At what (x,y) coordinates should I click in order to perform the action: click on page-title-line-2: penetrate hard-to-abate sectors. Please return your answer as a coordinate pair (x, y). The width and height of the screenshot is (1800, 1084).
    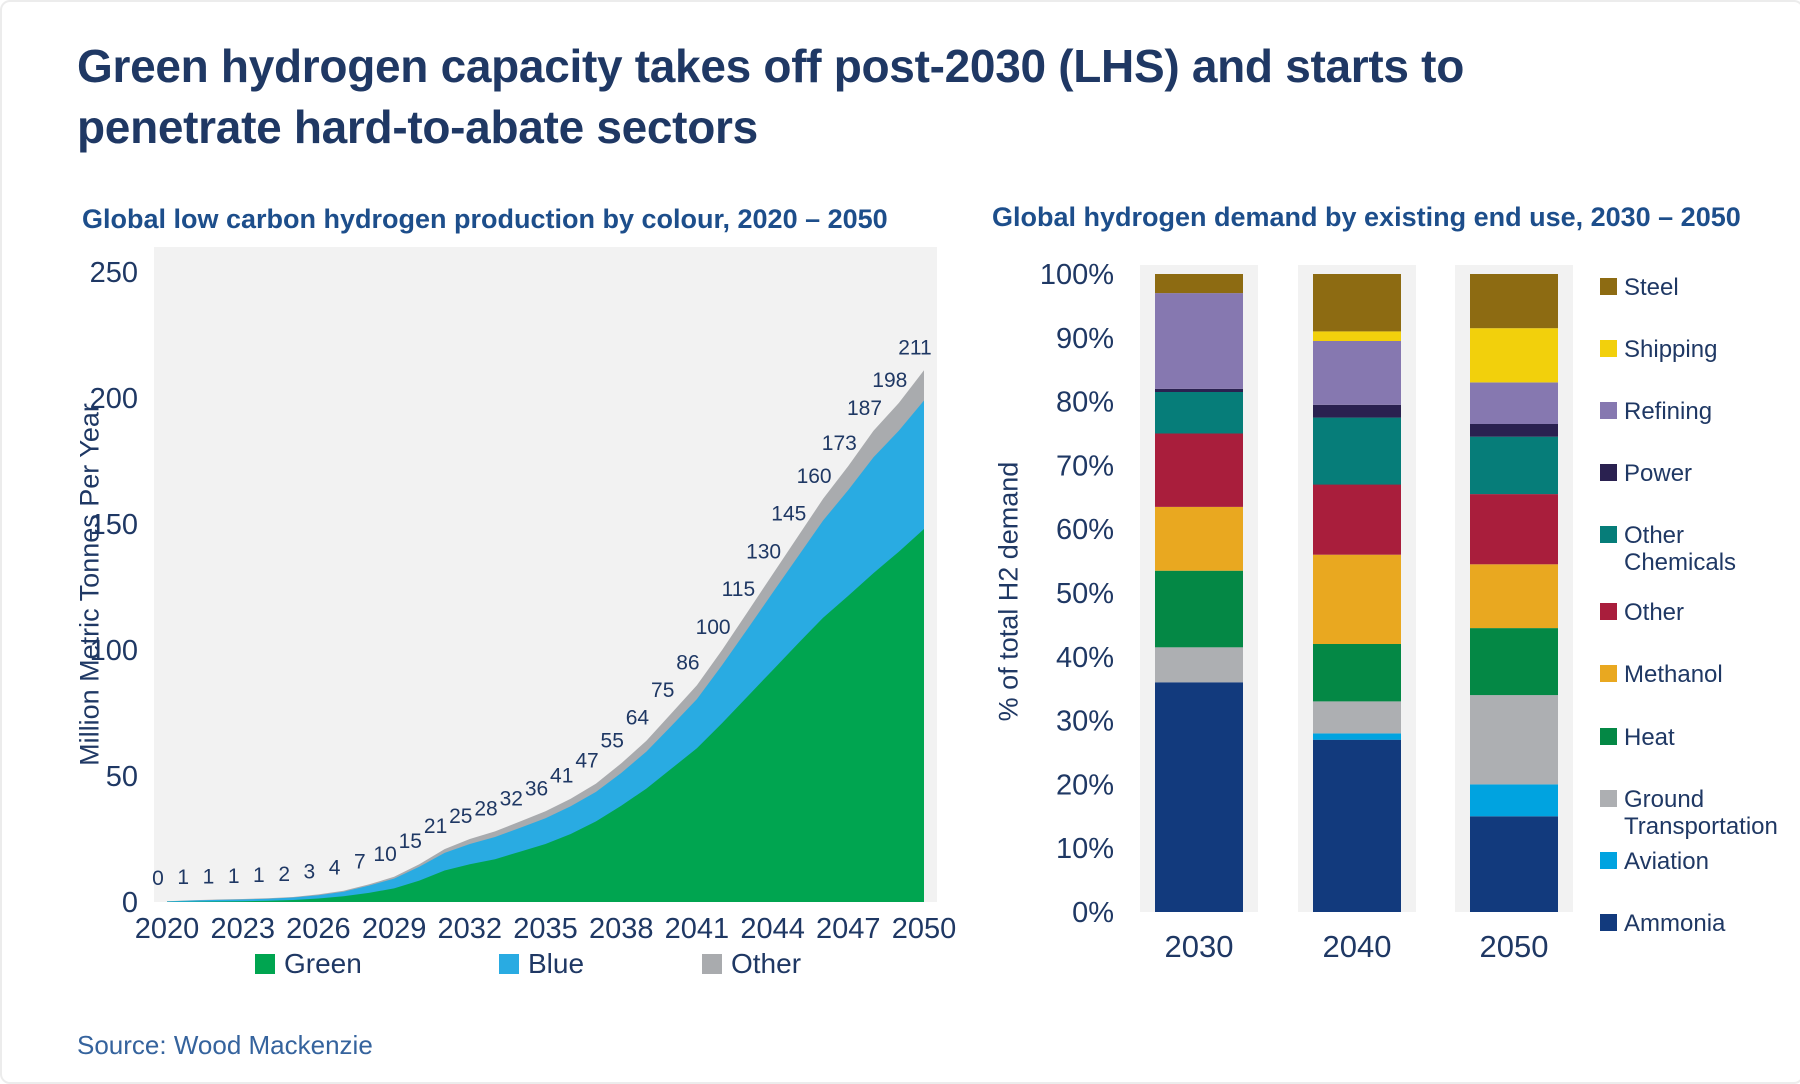
    Looking at the image, I should click on (417, 126).